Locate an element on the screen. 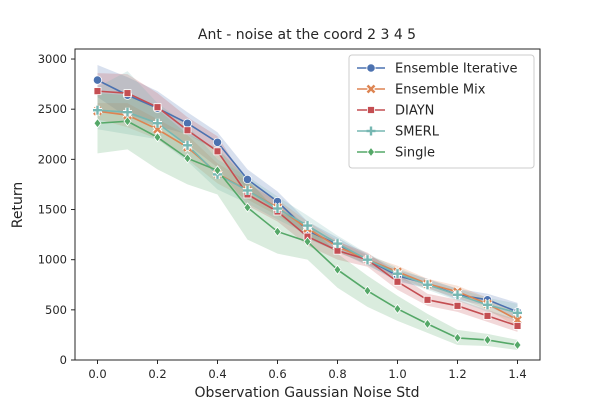  y-axis-ticks: 0 500 1000 1500 2000 2500 3000 is located at coordinates (56, 209).